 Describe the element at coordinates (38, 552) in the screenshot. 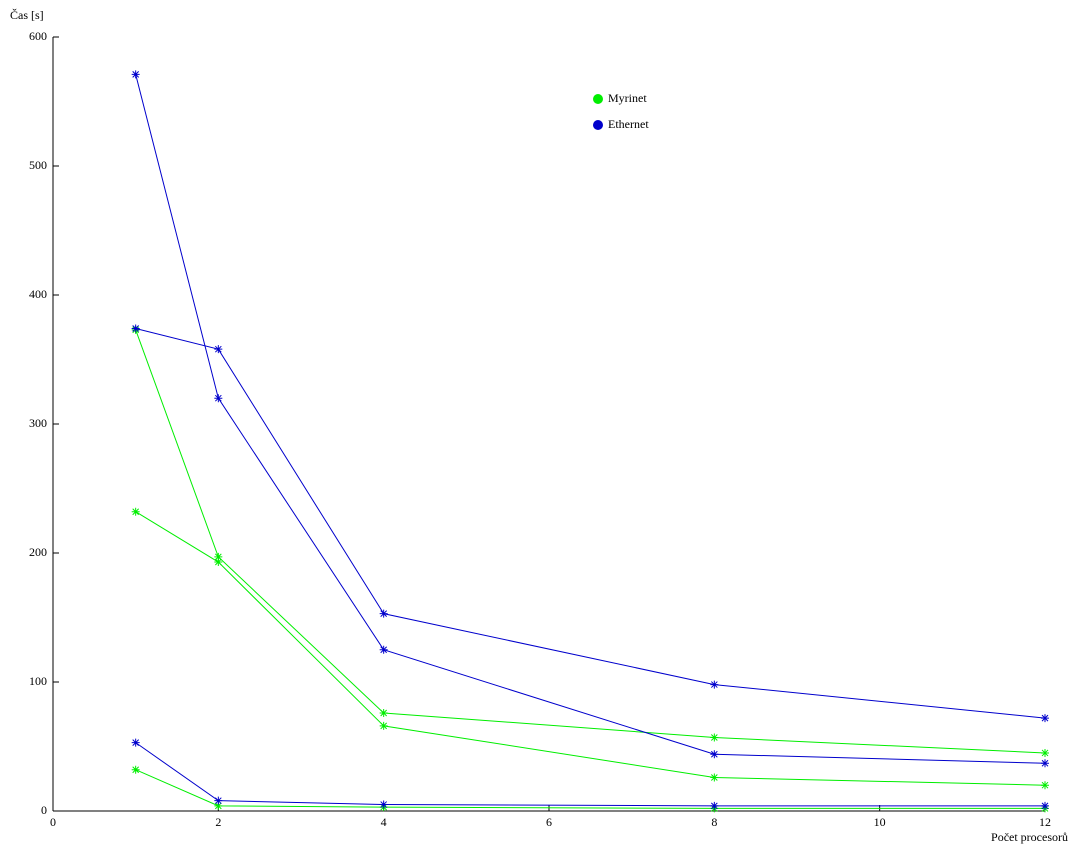

I see `y-tick-label: 200` at that location.